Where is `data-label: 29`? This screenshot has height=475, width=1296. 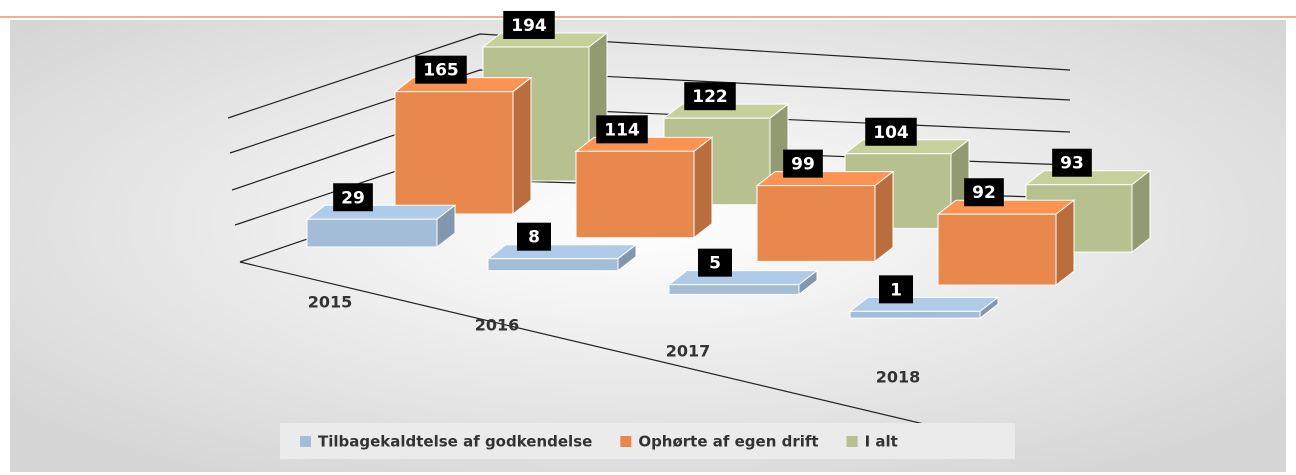 data-label: 29 is located at coordinates (353, 197).